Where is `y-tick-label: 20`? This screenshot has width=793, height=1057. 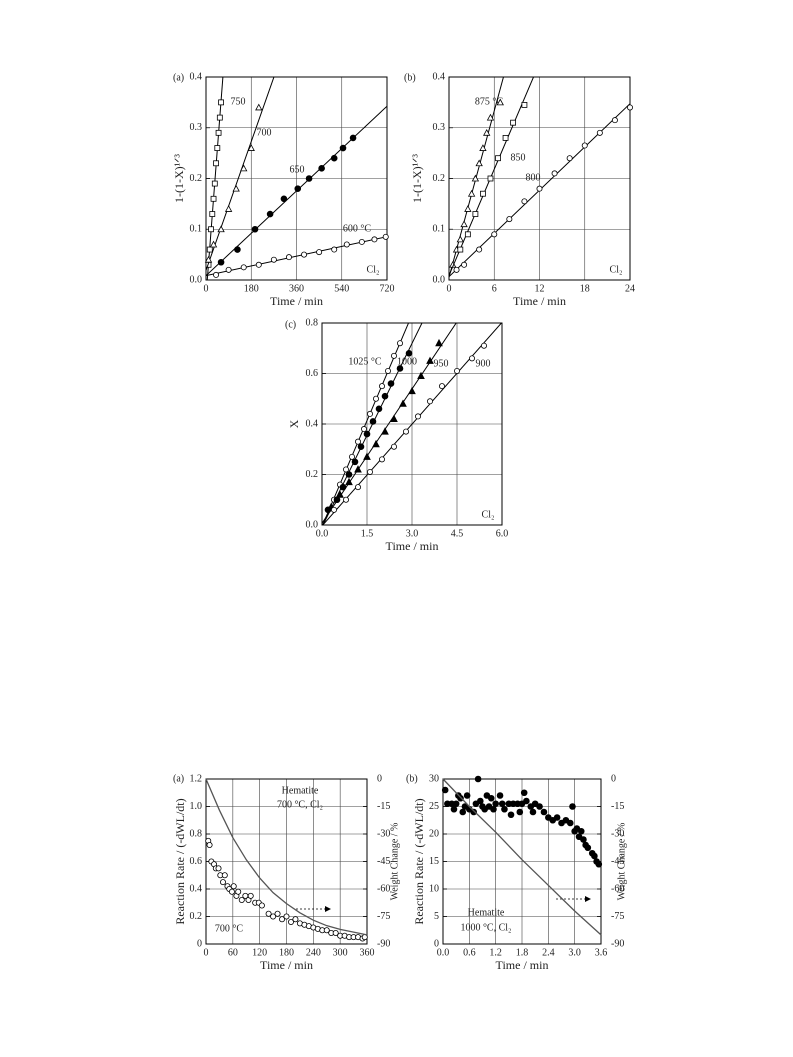 y-tick-label: 20 is located at coordinates (434, 833).